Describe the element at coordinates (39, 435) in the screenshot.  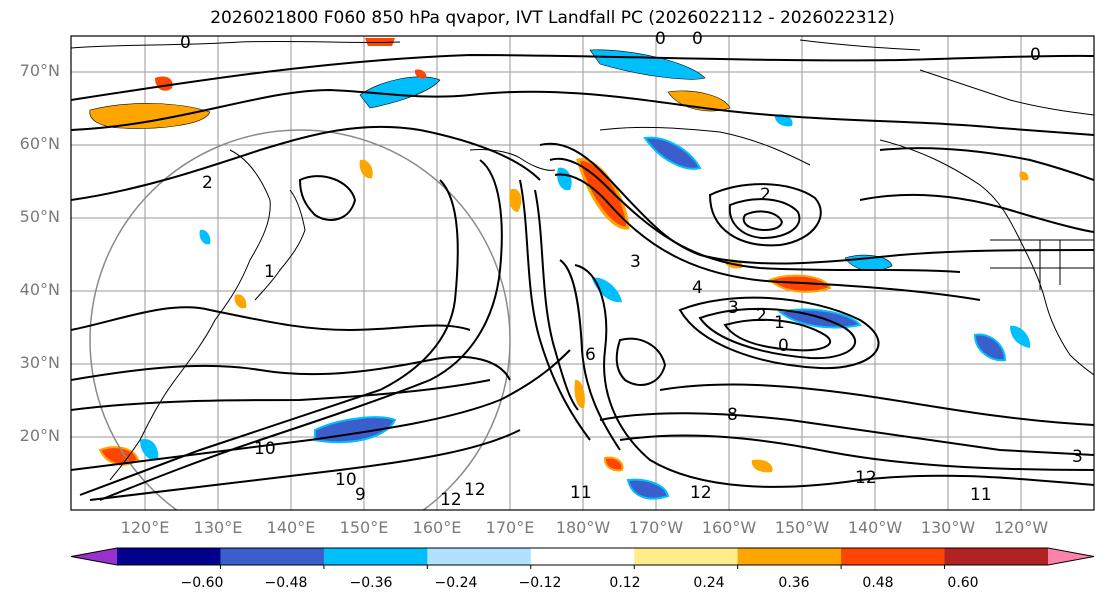
I see `lat-label-20n: 20°N` at that location.